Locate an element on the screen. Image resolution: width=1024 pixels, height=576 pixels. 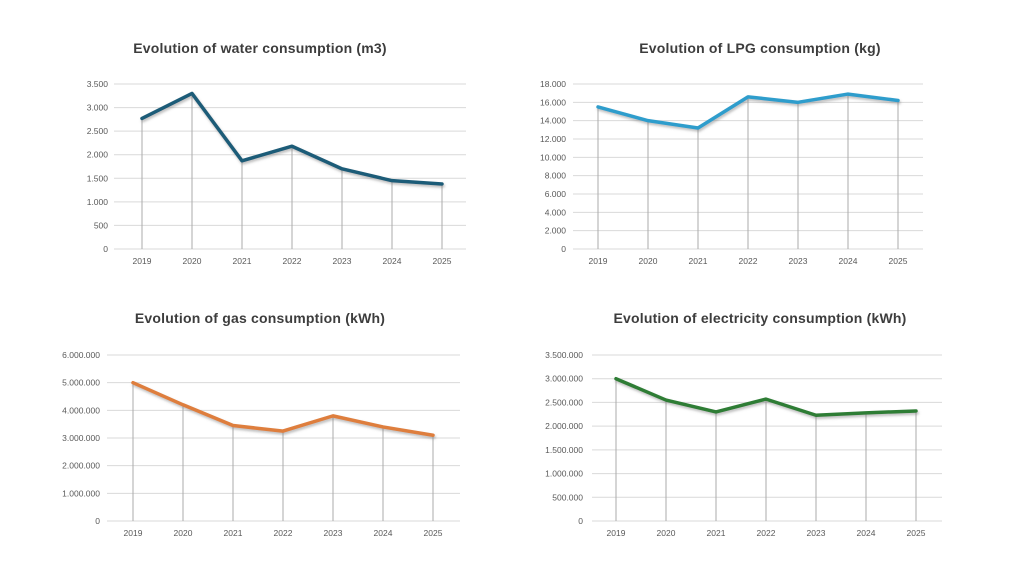
y-axis-tick-label: 500.000 is located at coordinates (567, 497).